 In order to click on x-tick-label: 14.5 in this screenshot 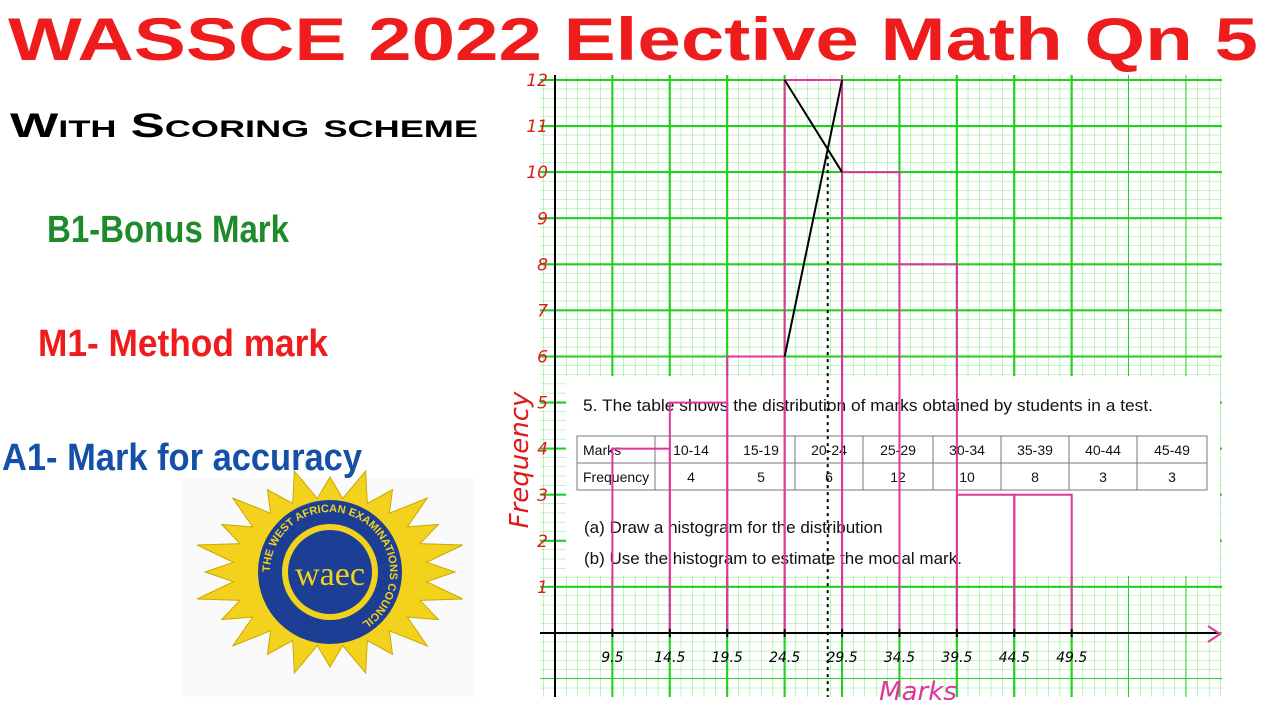, I will do `click(669, 658)`.